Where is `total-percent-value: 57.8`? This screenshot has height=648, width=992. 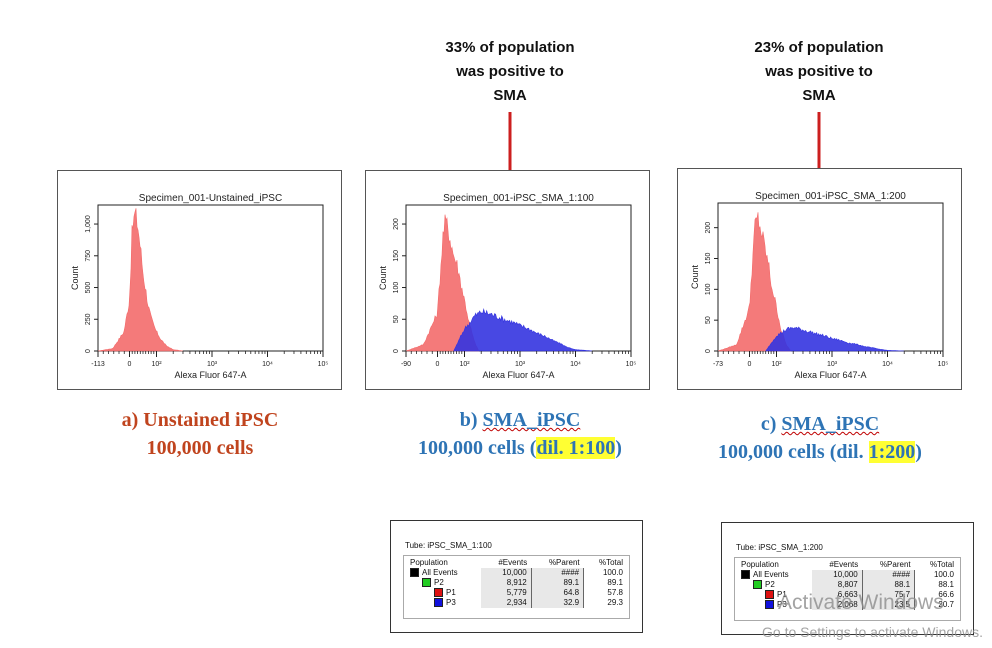
total-percent-value: 57.8 is located at coordinates (615, 592).